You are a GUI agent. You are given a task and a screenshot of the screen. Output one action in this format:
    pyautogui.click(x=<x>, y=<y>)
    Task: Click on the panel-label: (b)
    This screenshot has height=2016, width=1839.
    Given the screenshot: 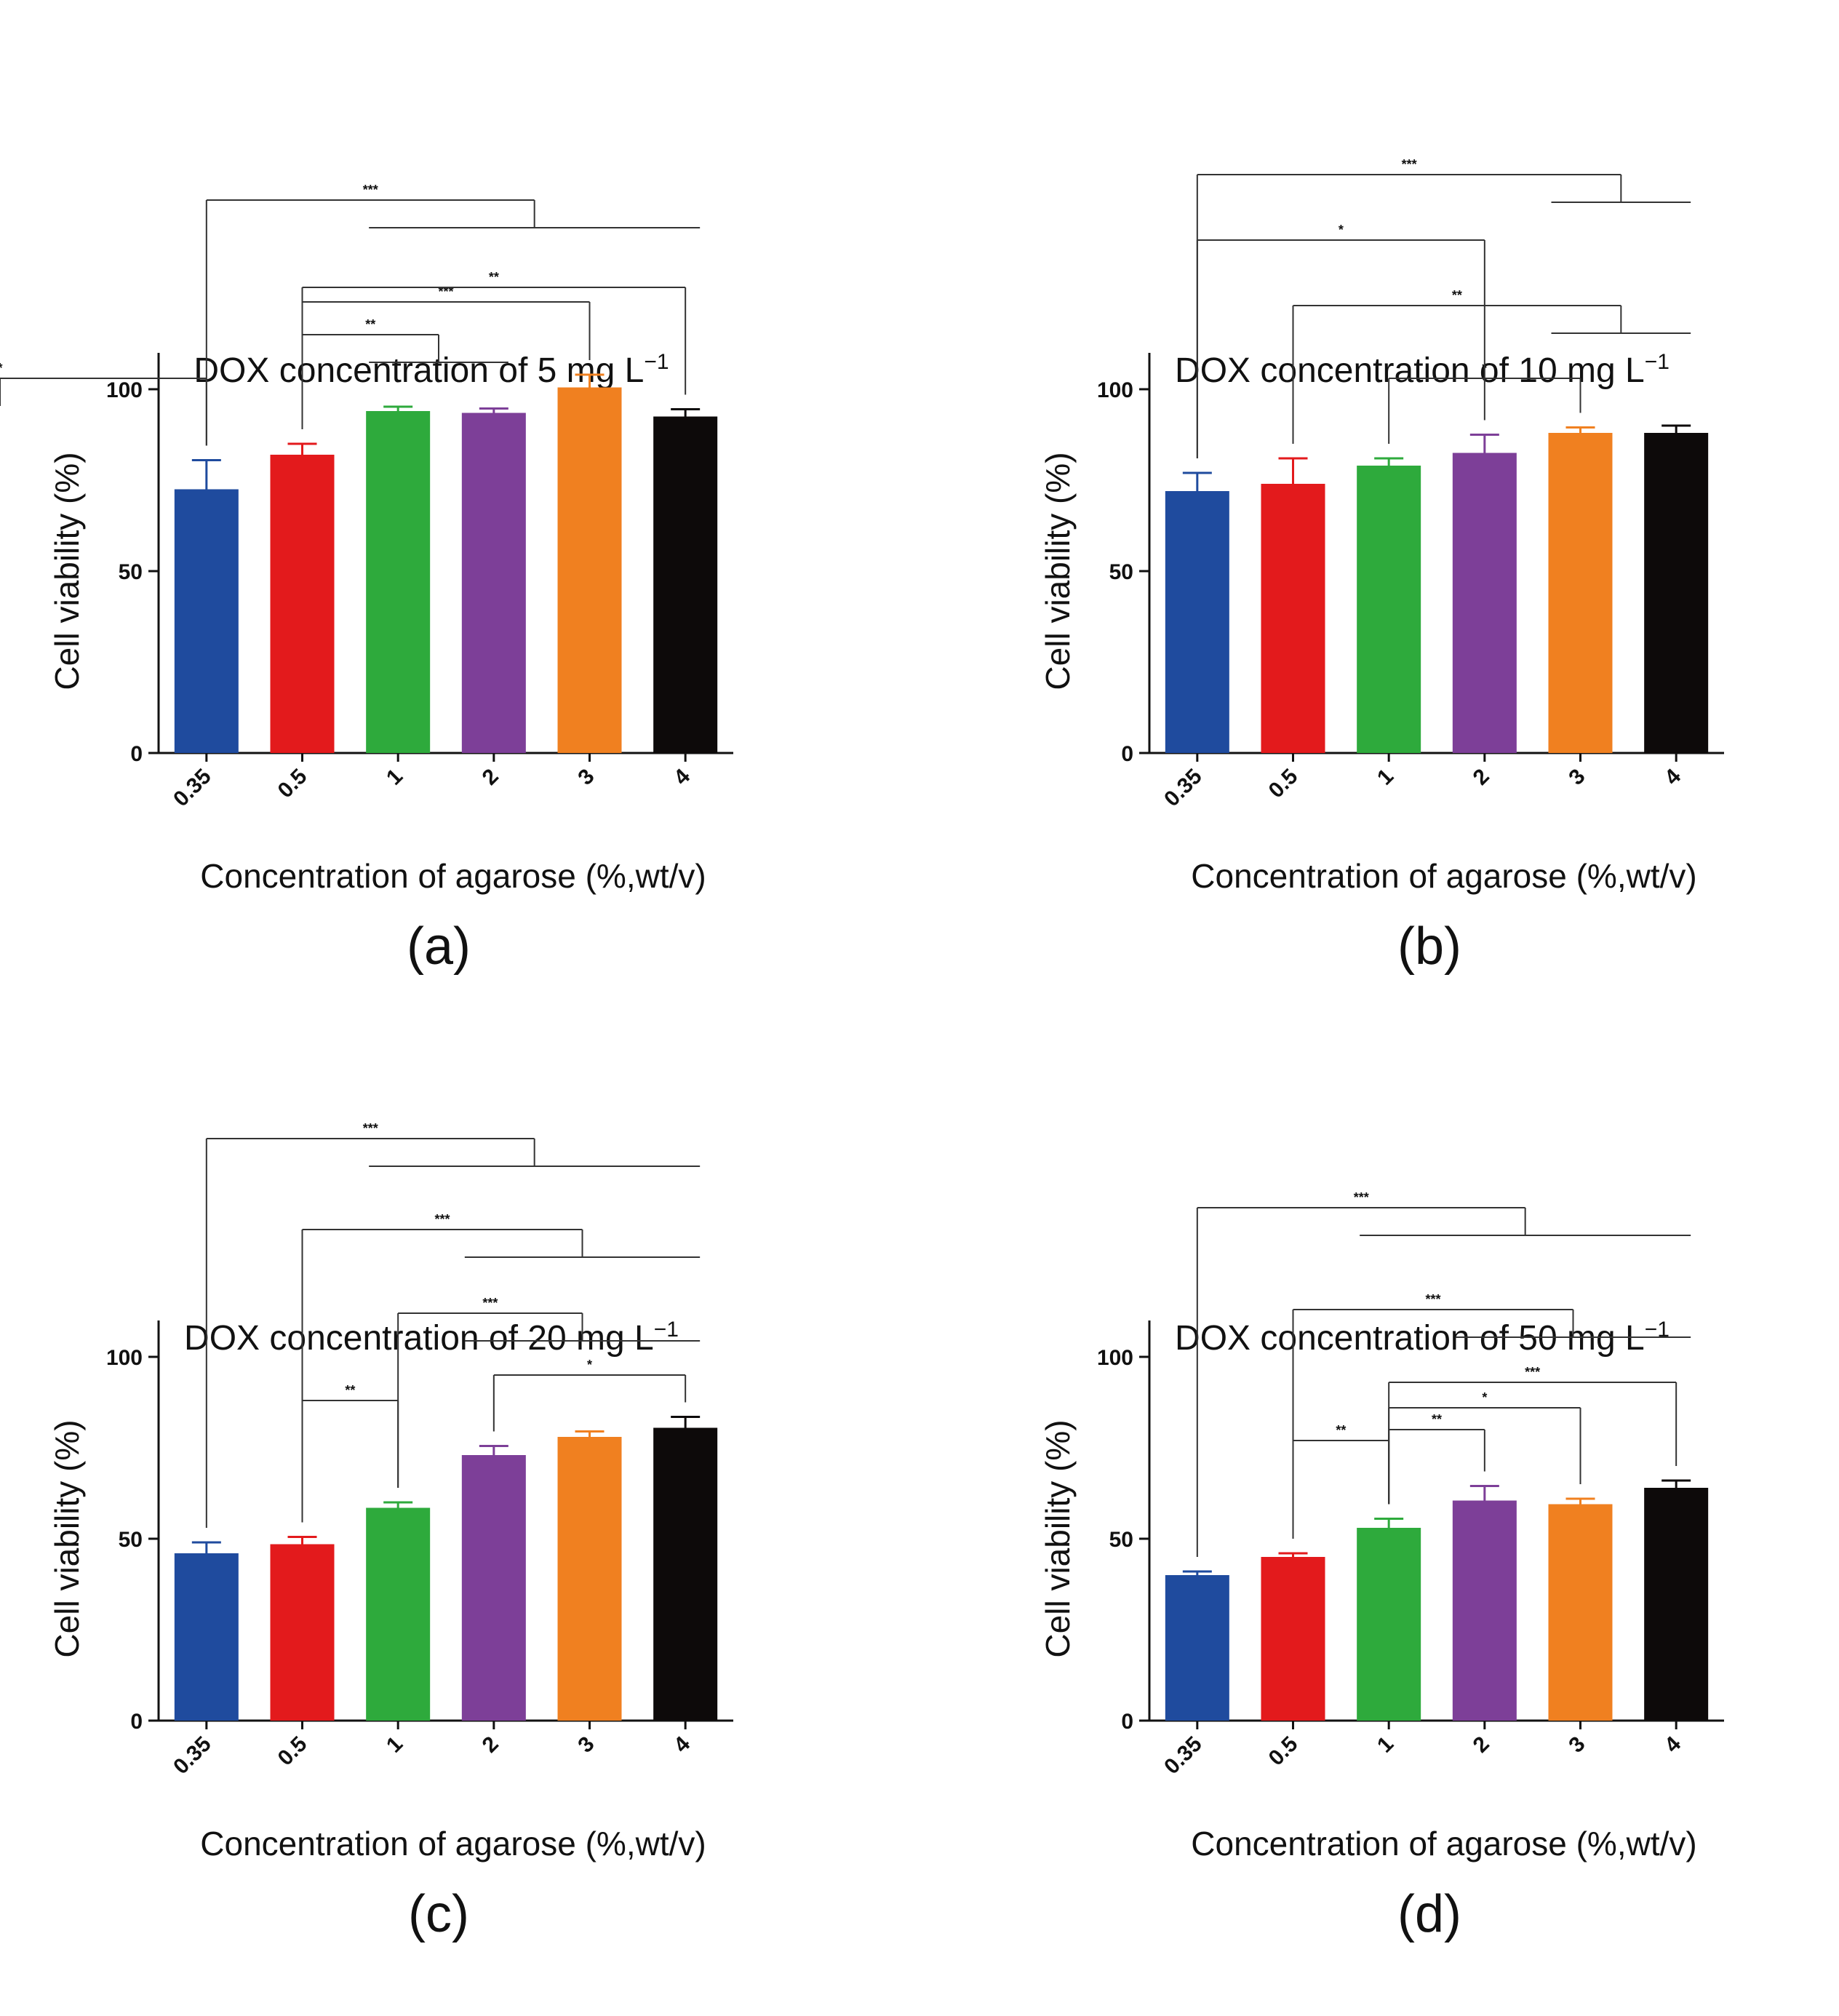 What is the action you would take?
    pyautogui.click(x=1429, y=946)
    